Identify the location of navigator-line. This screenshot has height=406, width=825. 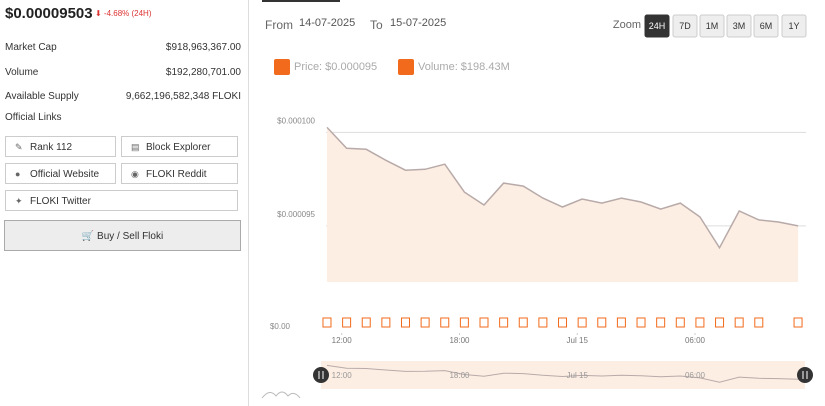
(562, 373).